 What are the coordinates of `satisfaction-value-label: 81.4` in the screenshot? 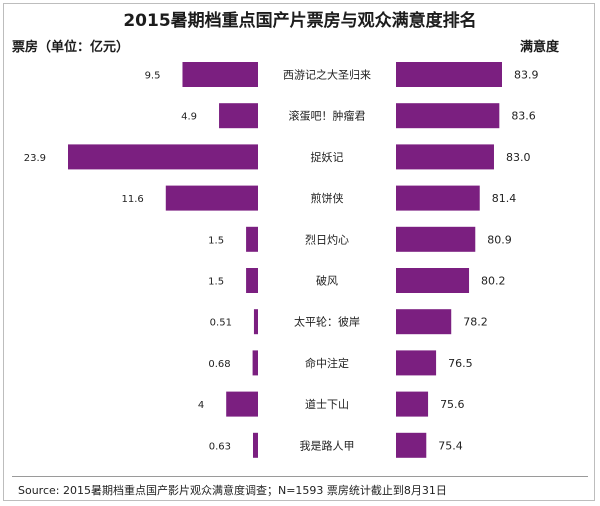 It's located at (504, 198).